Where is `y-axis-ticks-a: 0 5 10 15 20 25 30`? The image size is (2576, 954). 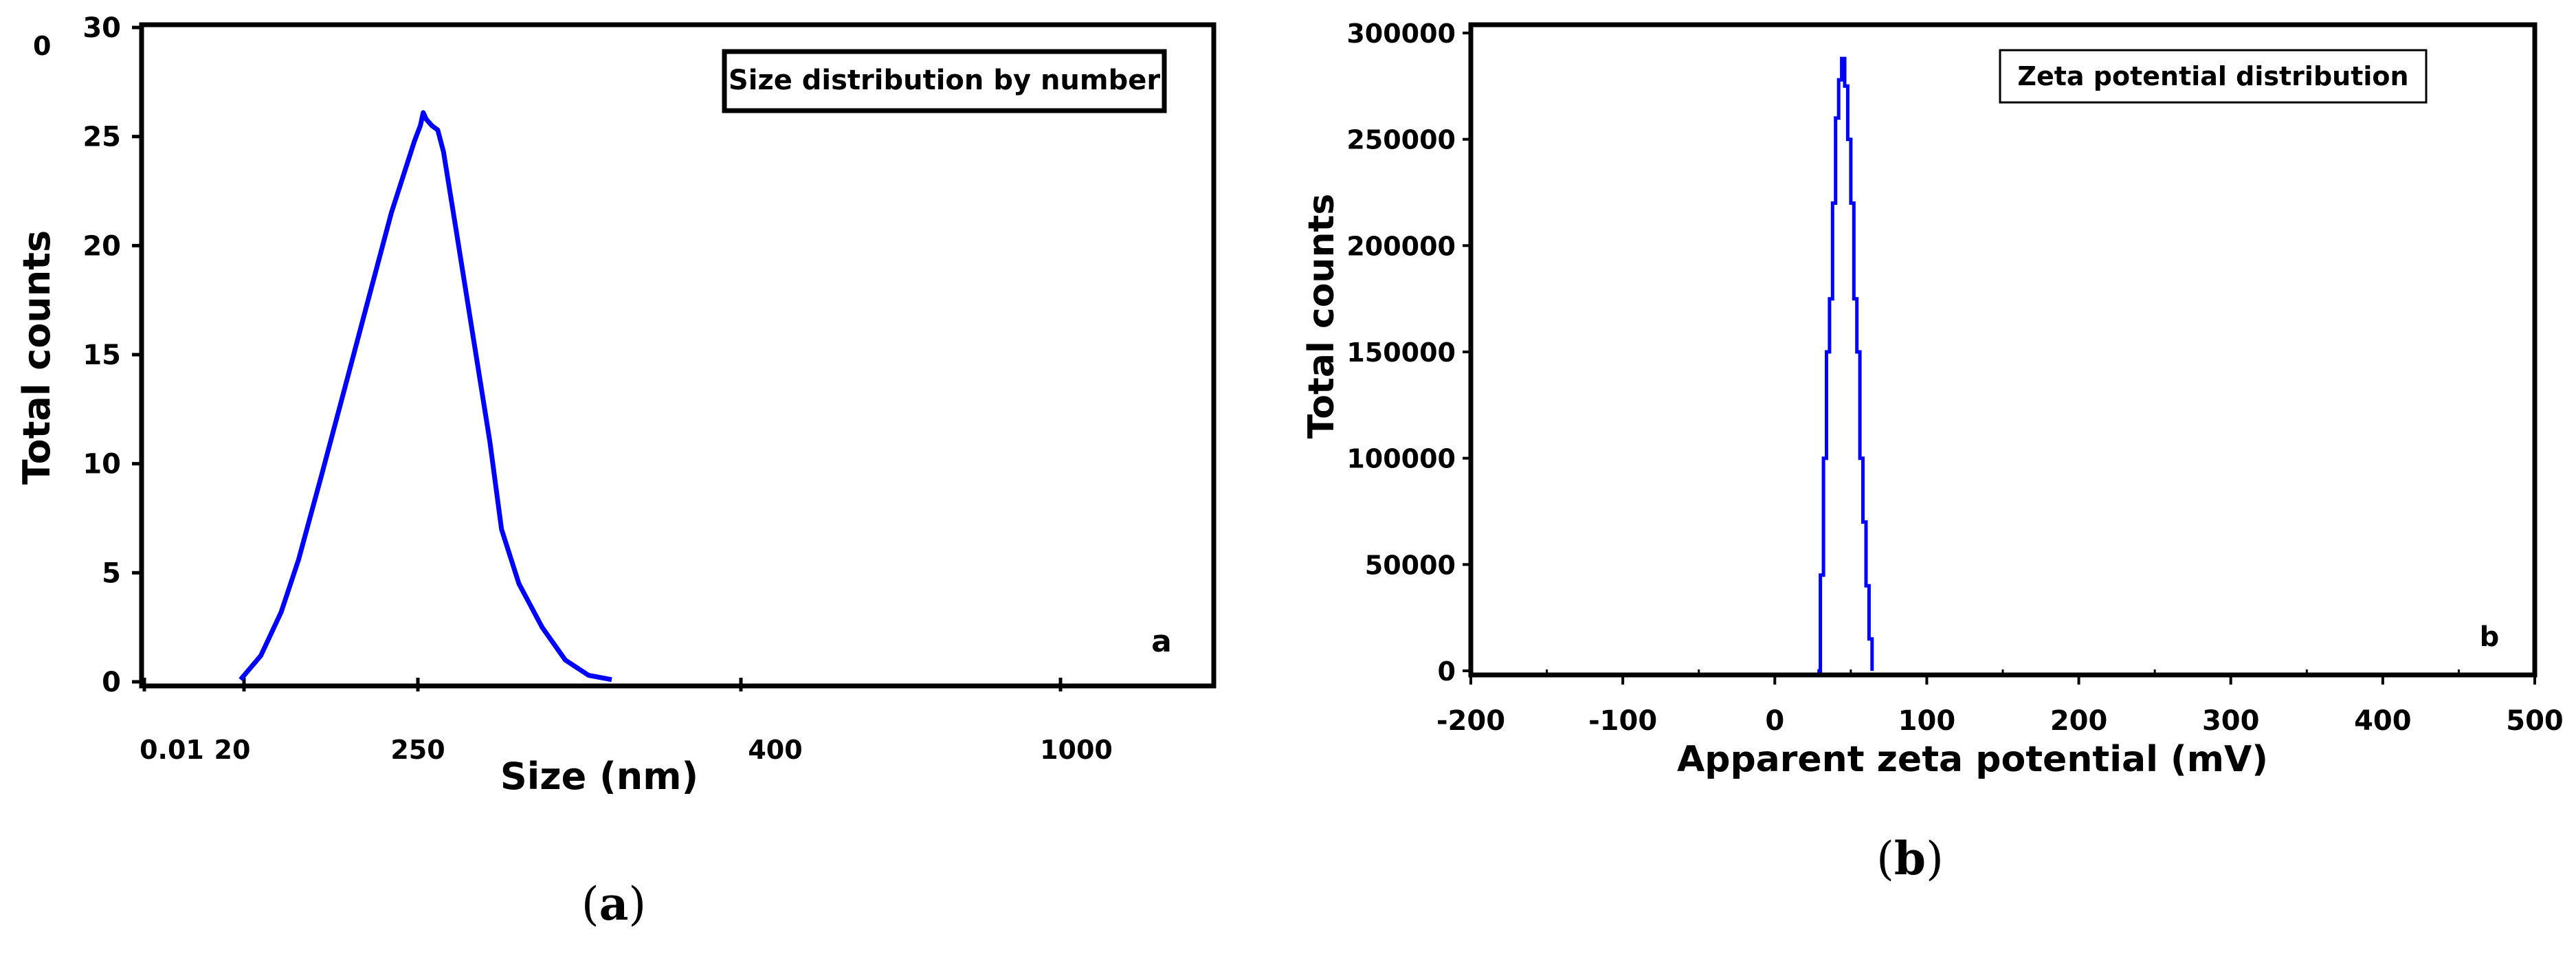
y-axis-ticks-a: 0 5 10 15 20 25 30 is located at coordinates (112, 355).